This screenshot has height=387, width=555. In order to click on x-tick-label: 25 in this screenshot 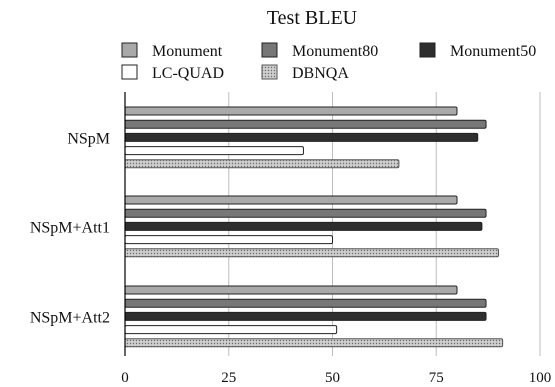, I will do `click(228, 378)`.